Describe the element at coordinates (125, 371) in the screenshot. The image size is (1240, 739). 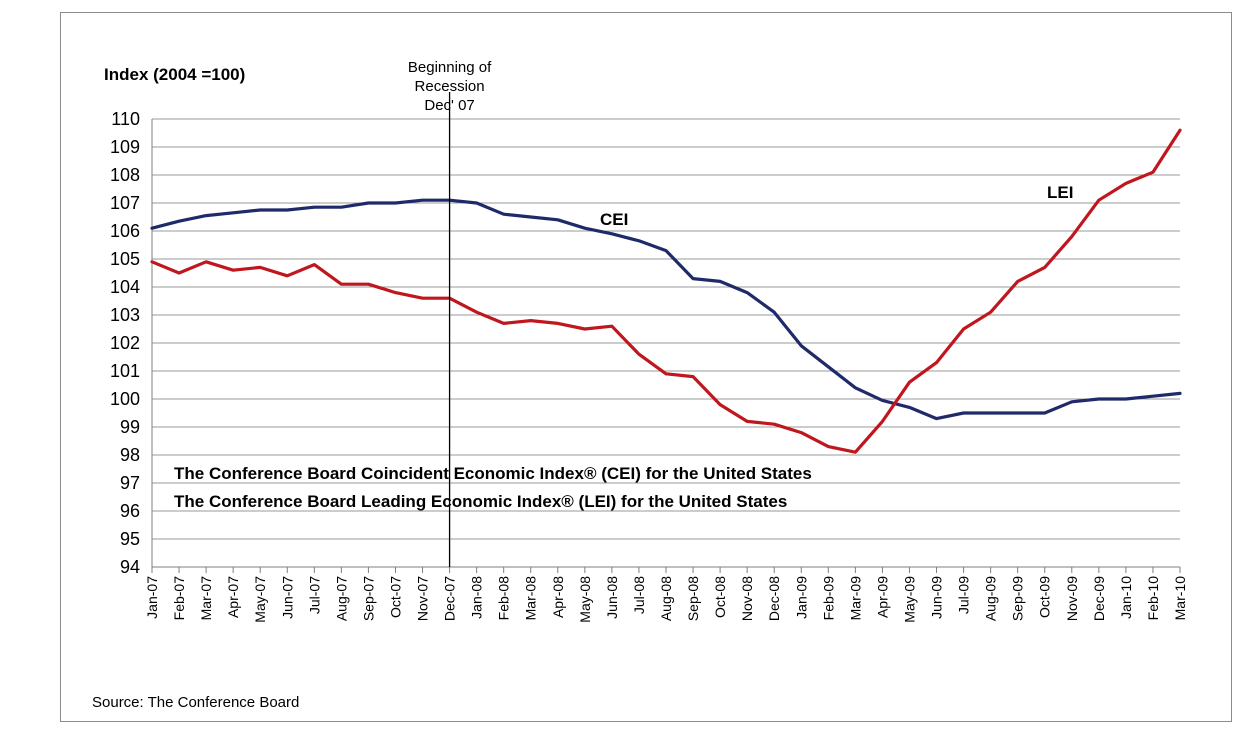
I see `y-tick-label: 101` at that location.